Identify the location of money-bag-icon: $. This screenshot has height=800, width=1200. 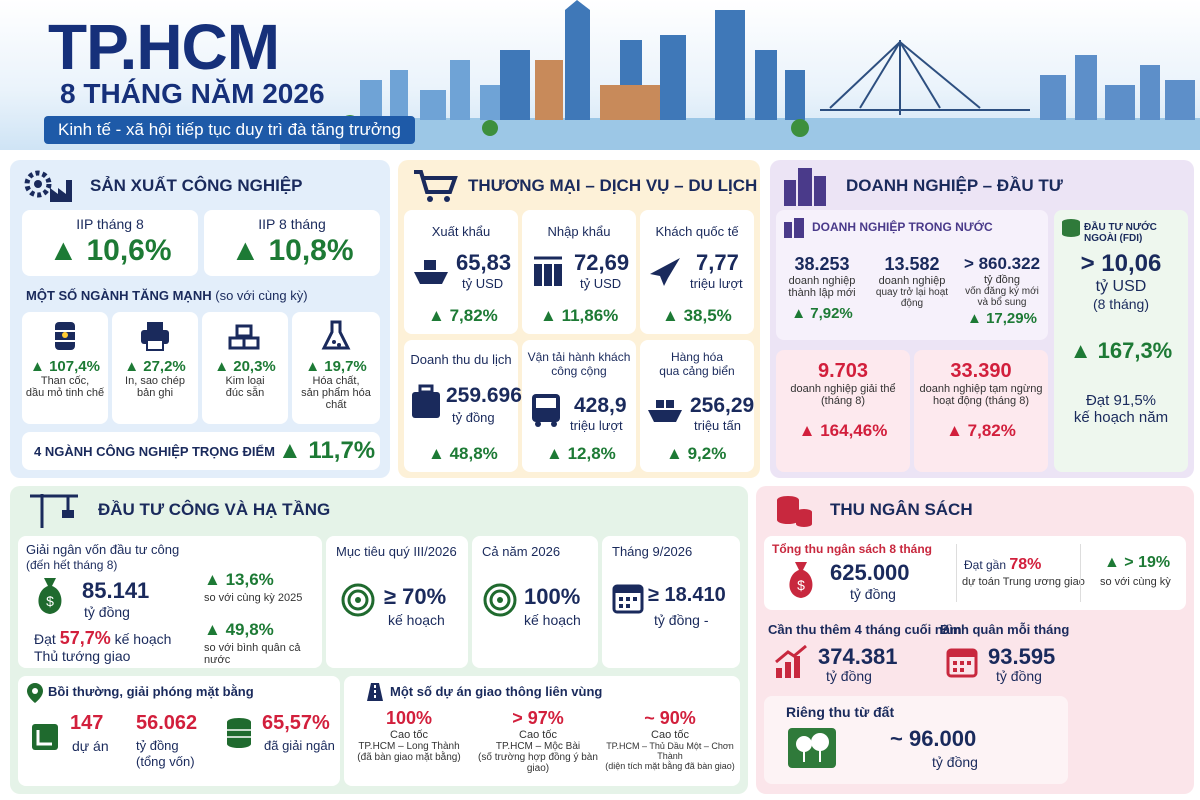
(50, 596).